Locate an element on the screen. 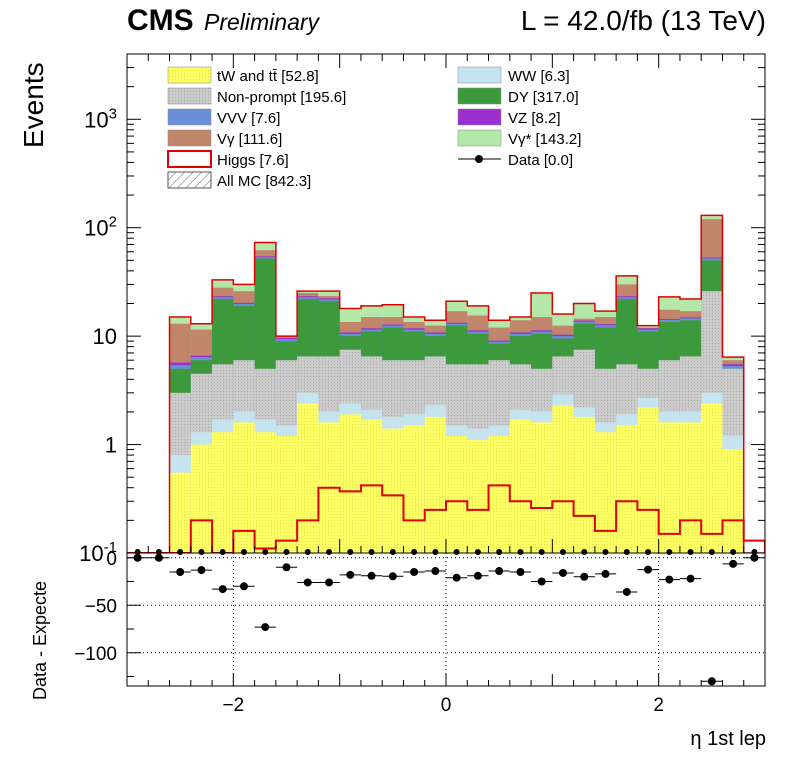  legend-swatch-allmc is located at coordinates (189, 180).